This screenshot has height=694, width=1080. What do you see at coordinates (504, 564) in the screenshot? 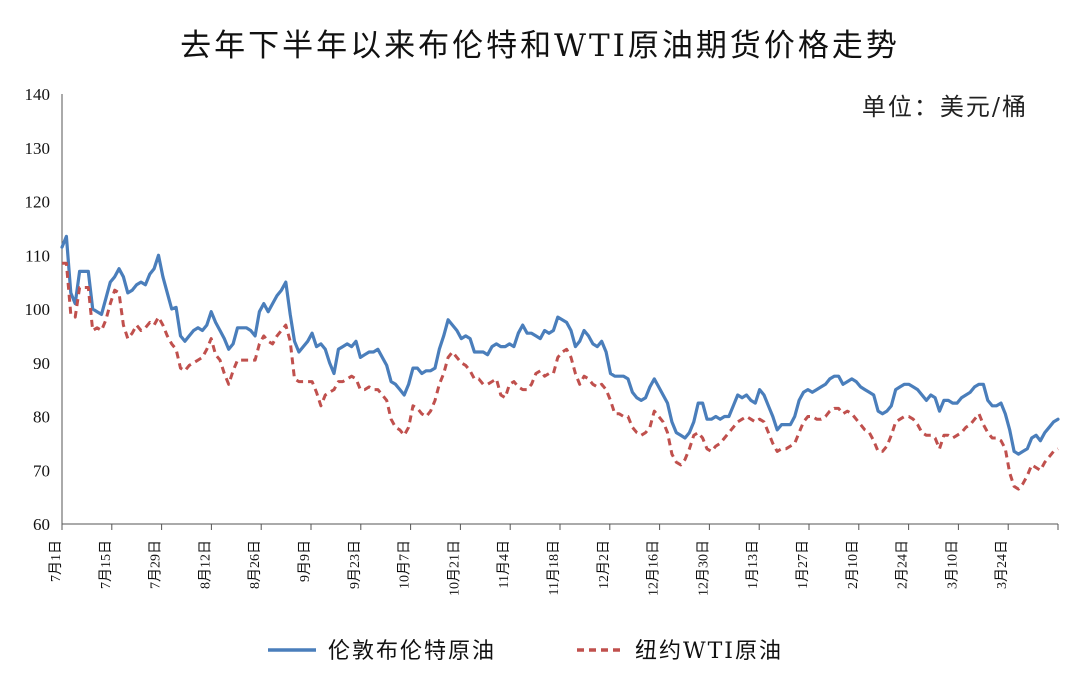
I see `x-tick-label: 11月4日` at bounding box center [504, 564].